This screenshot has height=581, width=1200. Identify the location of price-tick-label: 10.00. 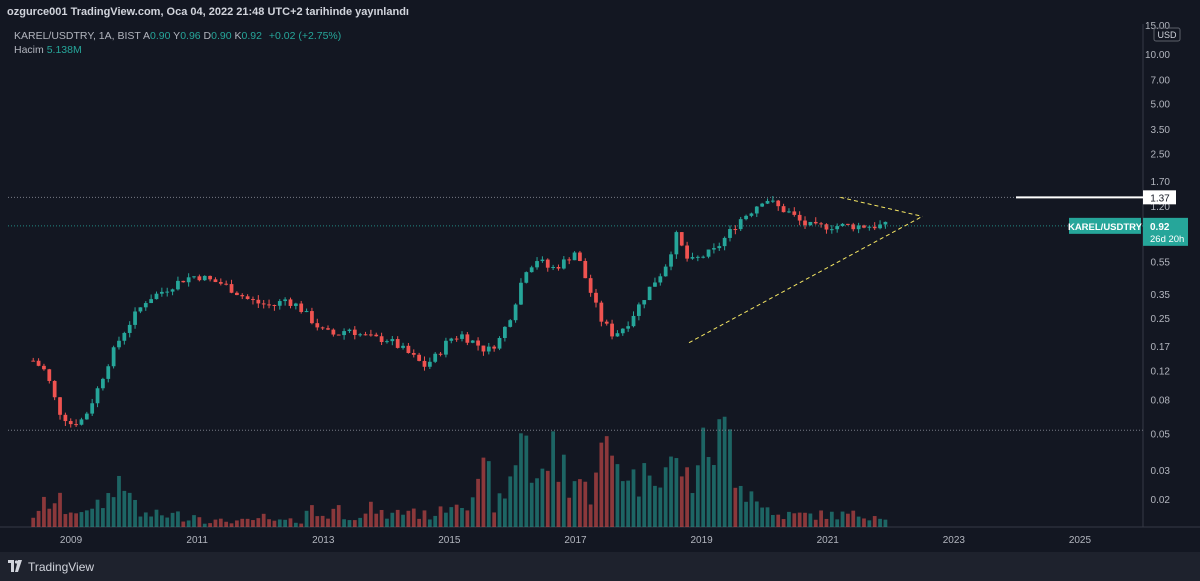
(1157, 55).